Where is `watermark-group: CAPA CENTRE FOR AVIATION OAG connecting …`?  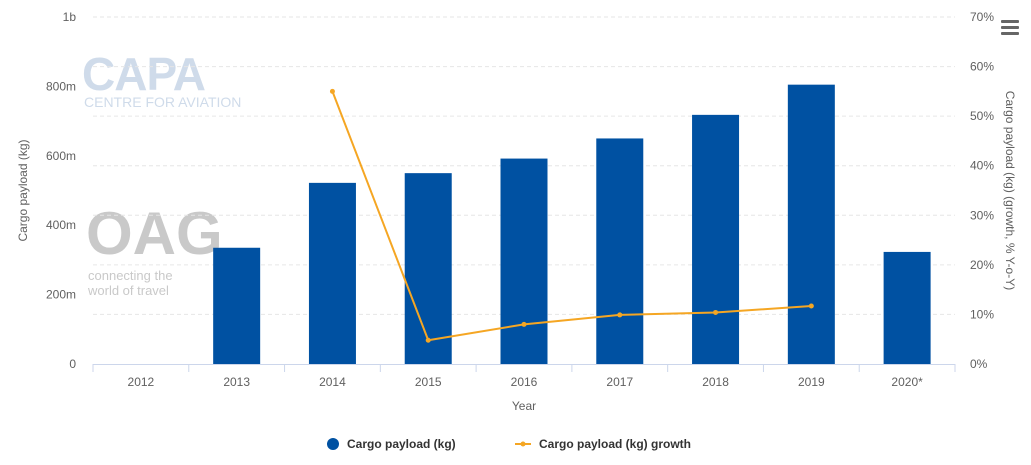
watermark-group: CAPA CENTRE FOR AVIATION OAG connecting … is located at coordinates (161, 173).